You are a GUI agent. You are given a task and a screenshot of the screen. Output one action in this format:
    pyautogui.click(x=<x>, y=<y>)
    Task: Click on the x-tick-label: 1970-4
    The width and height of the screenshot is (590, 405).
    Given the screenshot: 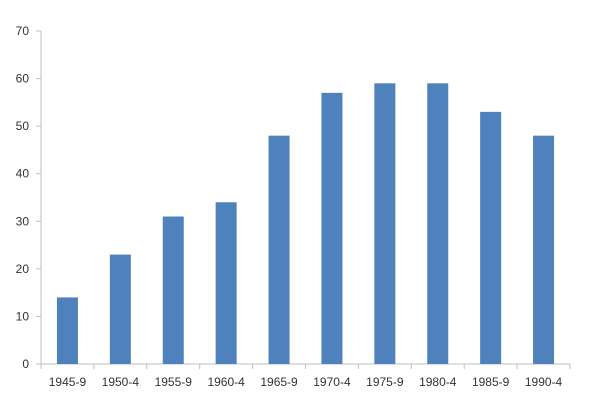 What is the action you would take?
    pyautogui.click(x=332, y=382)
    